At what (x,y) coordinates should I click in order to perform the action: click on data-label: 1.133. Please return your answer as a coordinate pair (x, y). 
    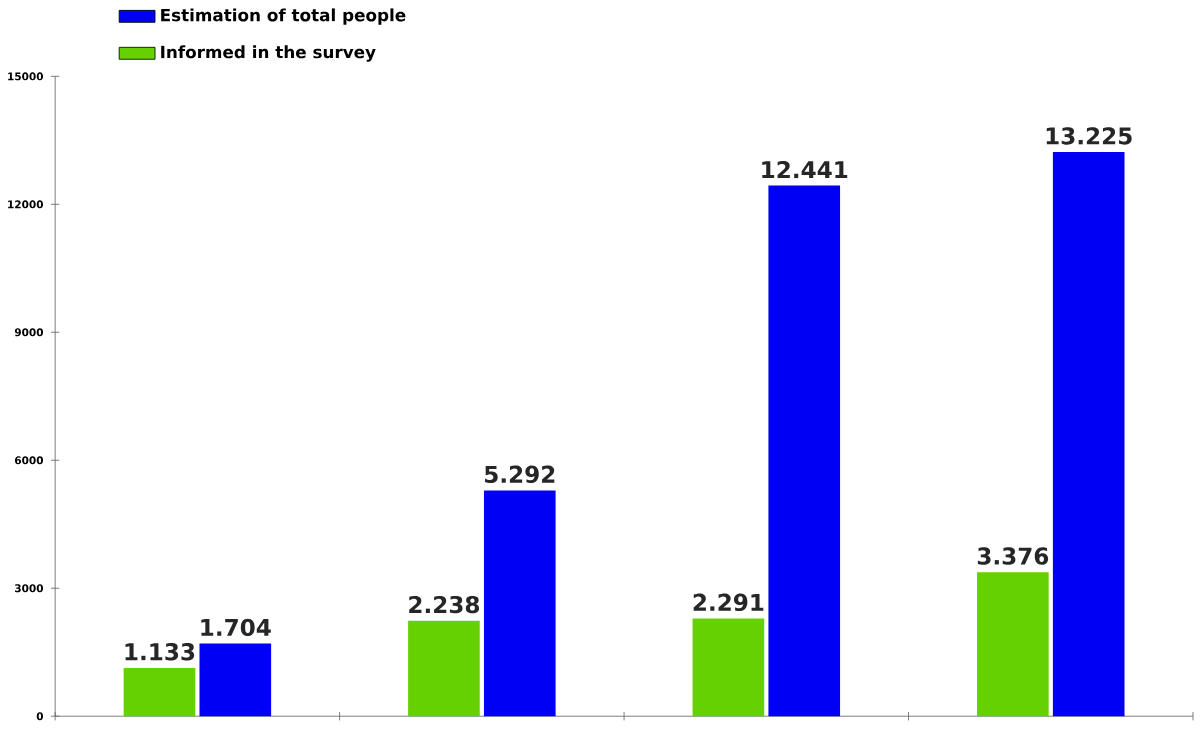
    Looking at the image, I should click on (160, 651).